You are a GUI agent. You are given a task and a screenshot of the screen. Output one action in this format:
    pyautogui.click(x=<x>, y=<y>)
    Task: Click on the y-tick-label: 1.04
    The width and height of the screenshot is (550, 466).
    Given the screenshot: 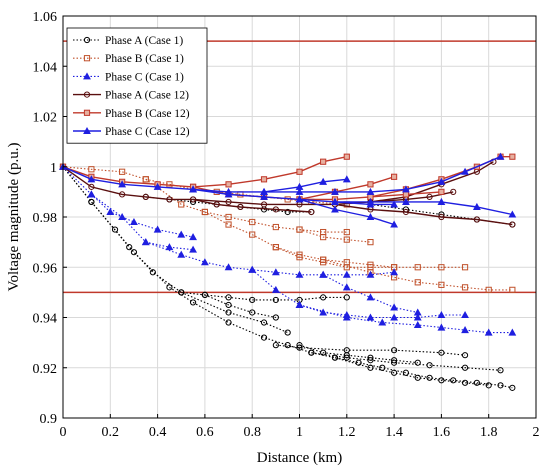 What is the action you would take?
    pyautogui.click(x=45, y=67)
    